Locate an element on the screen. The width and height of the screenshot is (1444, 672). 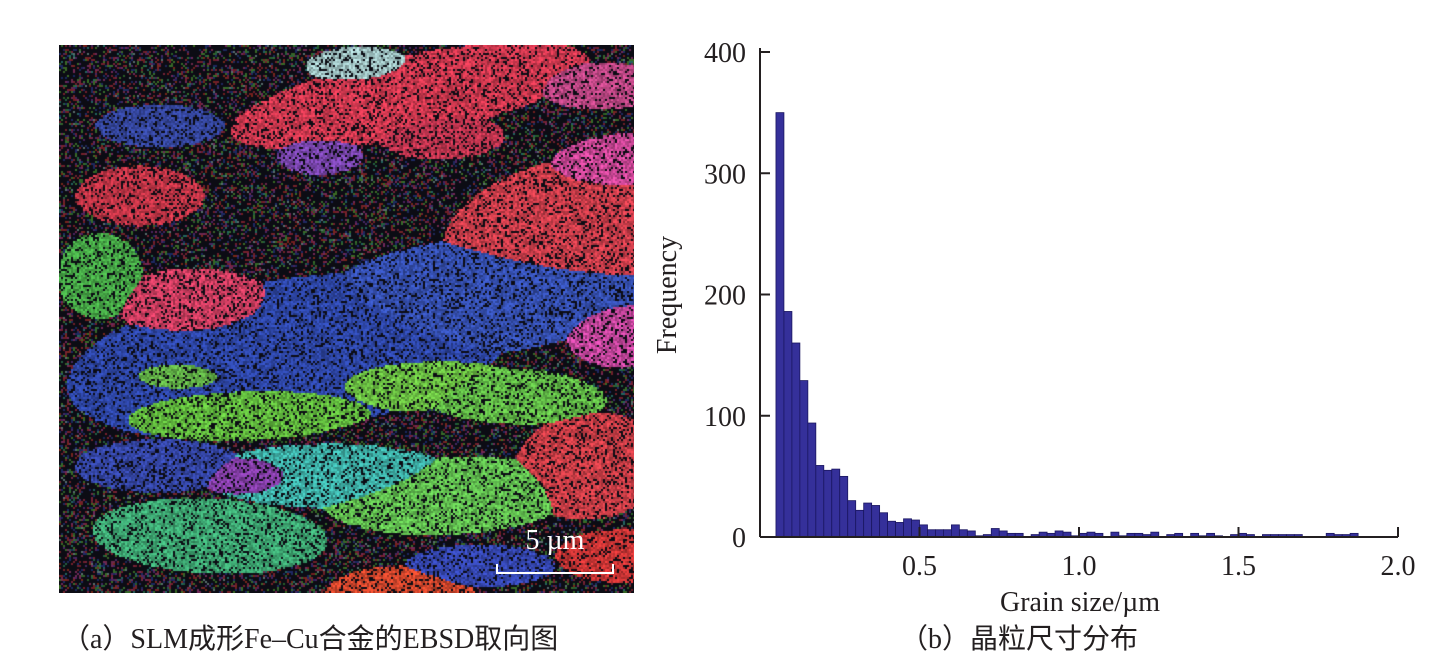
x-axis-title: Grain size/µm is located at coordinates (1080, 602).